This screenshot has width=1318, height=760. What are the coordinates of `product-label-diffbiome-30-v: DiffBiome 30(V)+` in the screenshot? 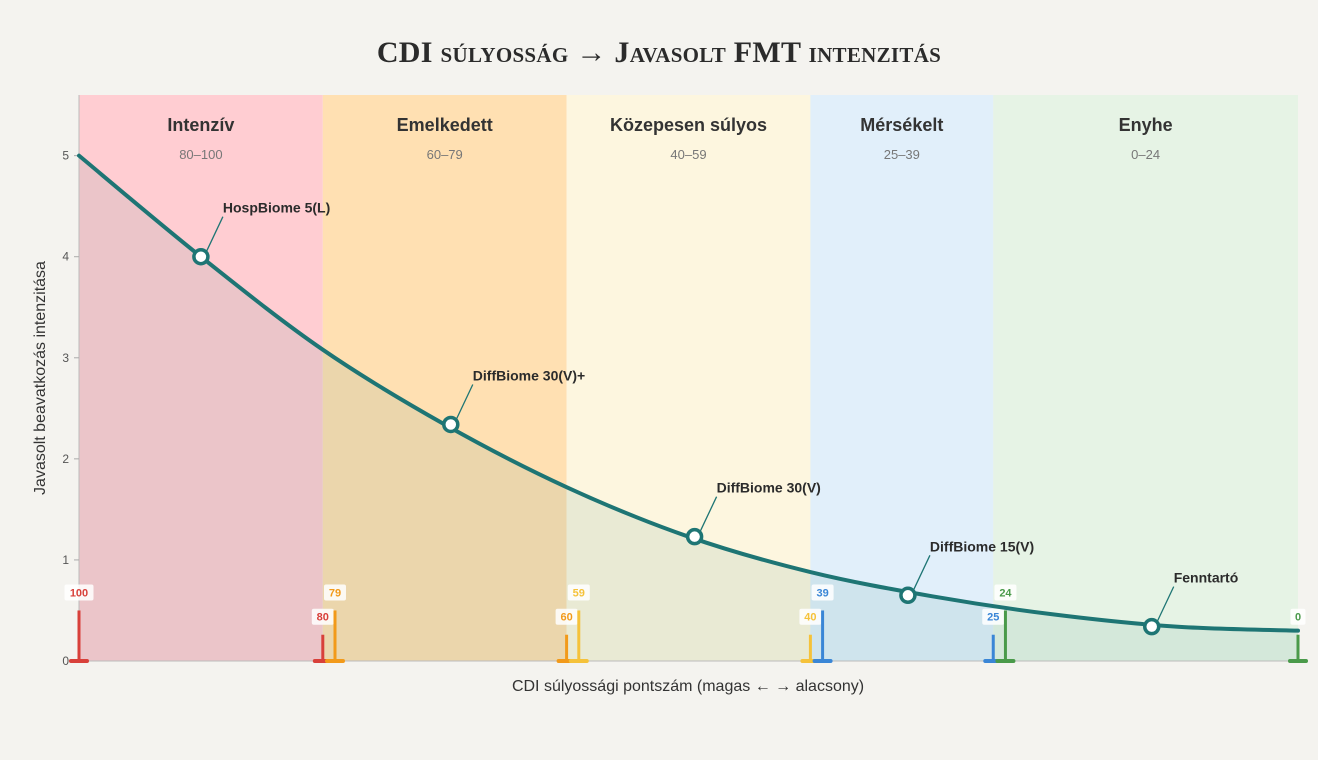 It's located at (529, 375).